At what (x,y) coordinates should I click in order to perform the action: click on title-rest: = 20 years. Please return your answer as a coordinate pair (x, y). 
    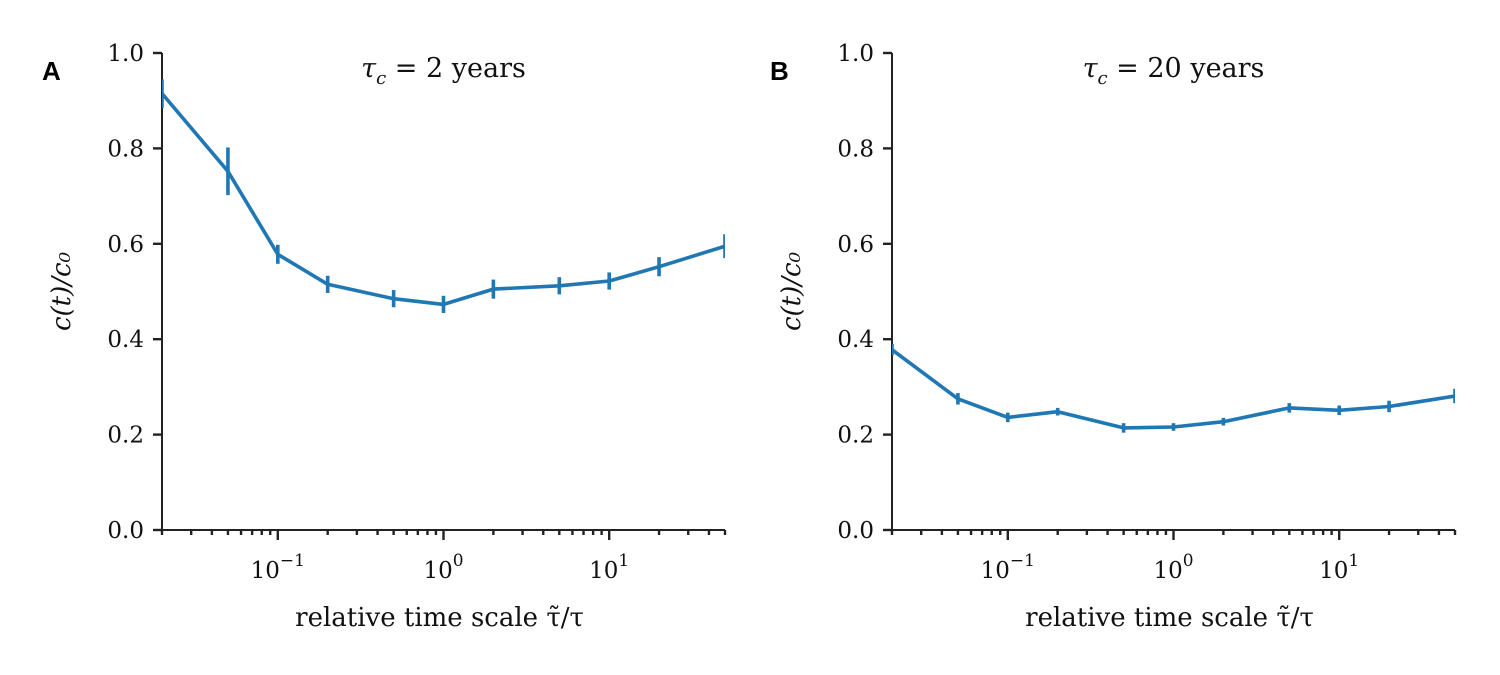
    Looking at the image, I should click on (1186, 68).